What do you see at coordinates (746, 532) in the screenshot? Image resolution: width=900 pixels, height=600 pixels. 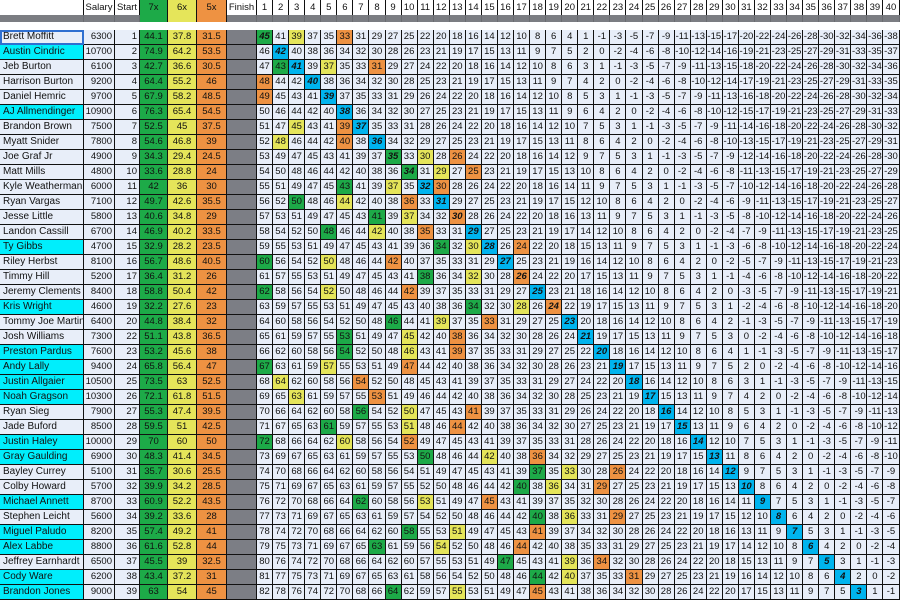 I see `points-cell-pos-31: 13` at bounding box center [746, 532].